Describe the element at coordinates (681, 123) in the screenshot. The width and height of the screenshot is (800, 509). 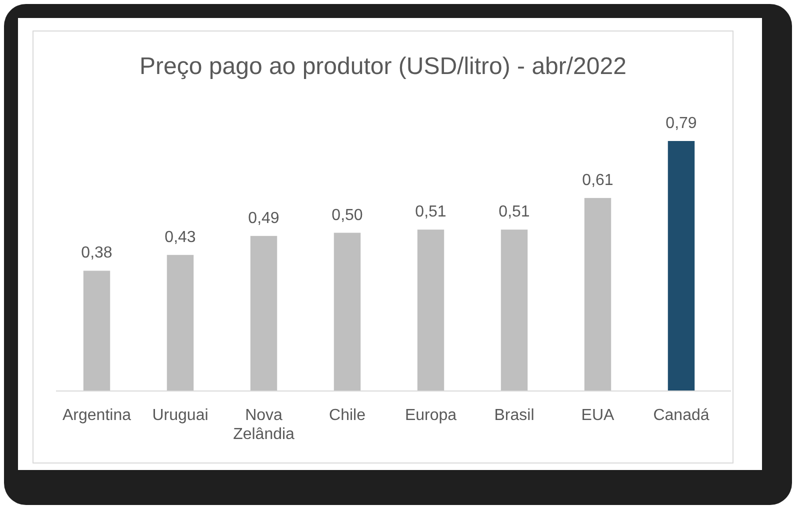
I see `data-label: 0,79` at that location.